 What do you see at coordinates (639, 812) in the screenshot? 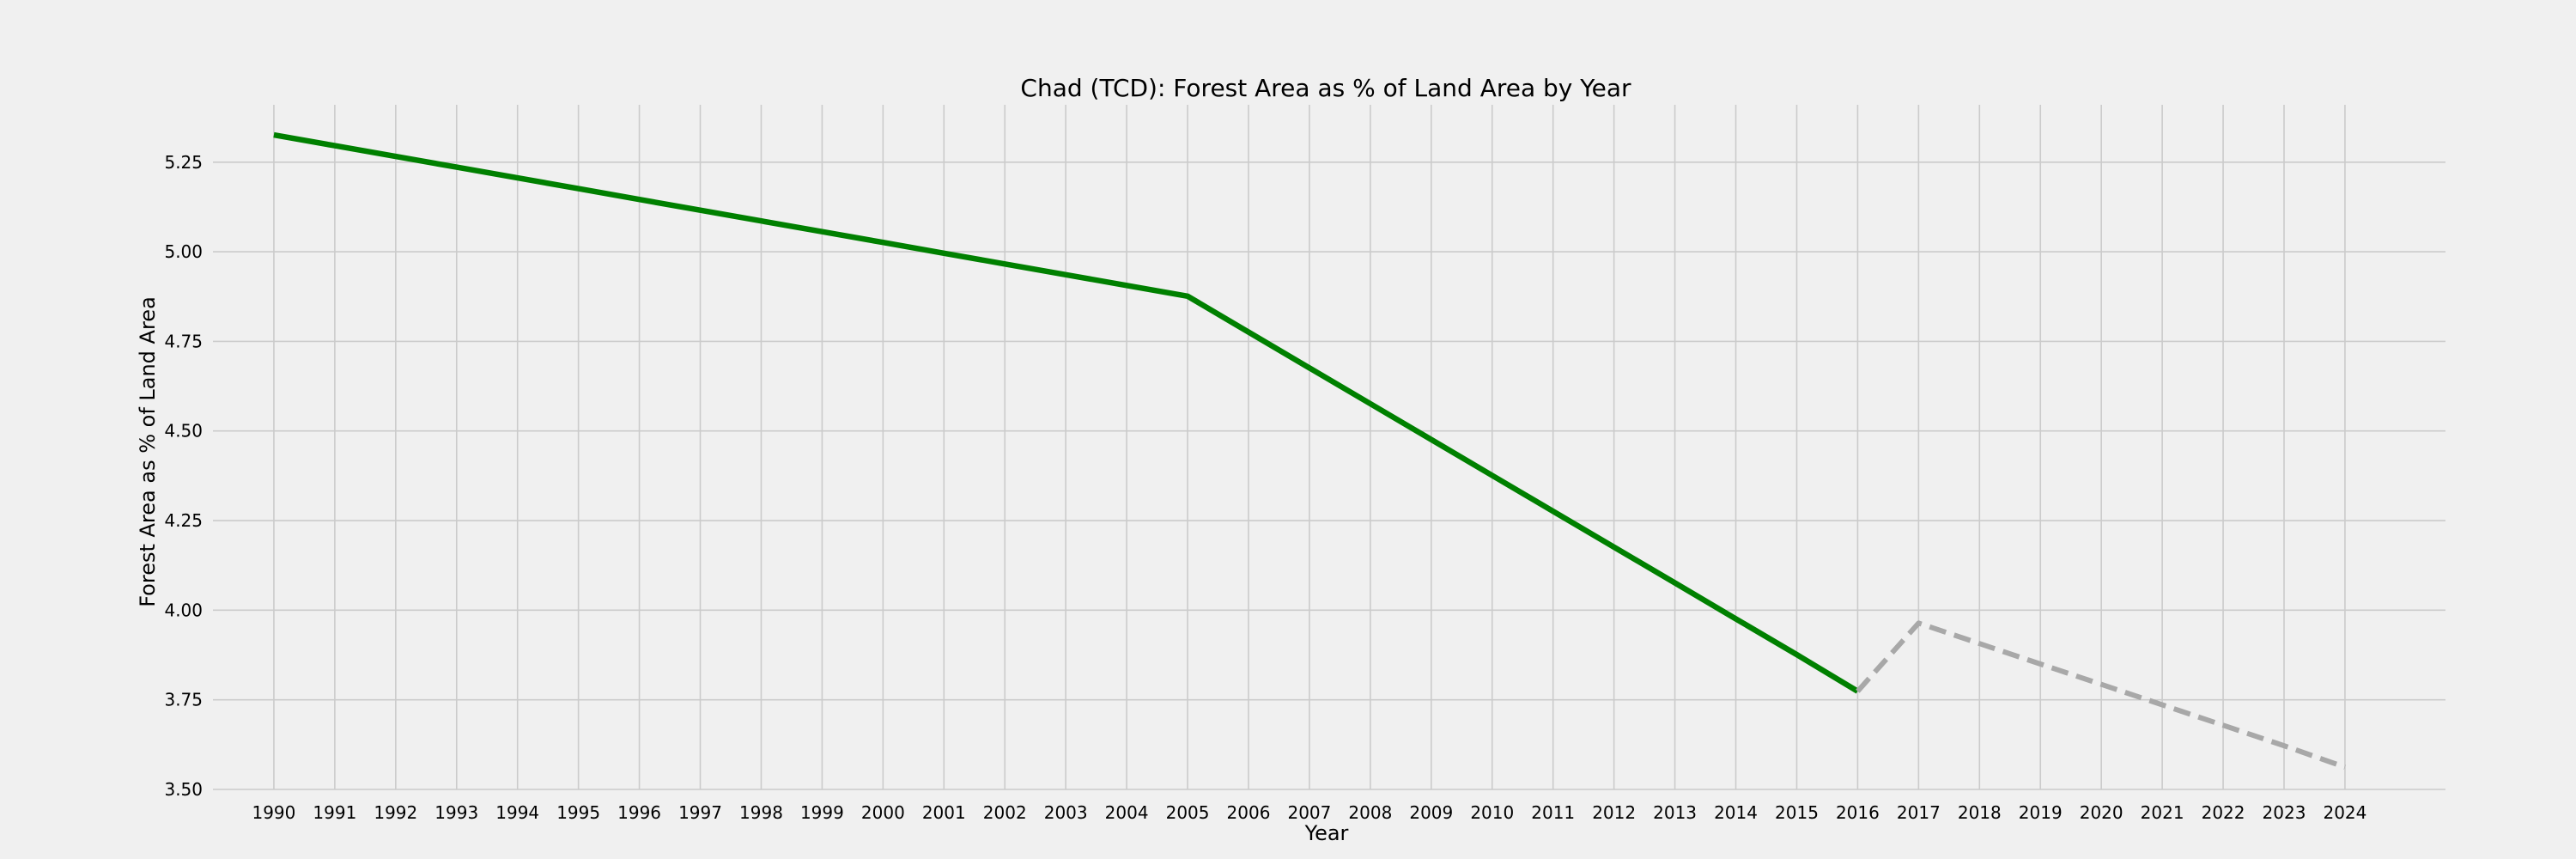
I see `x-tick-label: 1996` at bounding box center [639, 812].